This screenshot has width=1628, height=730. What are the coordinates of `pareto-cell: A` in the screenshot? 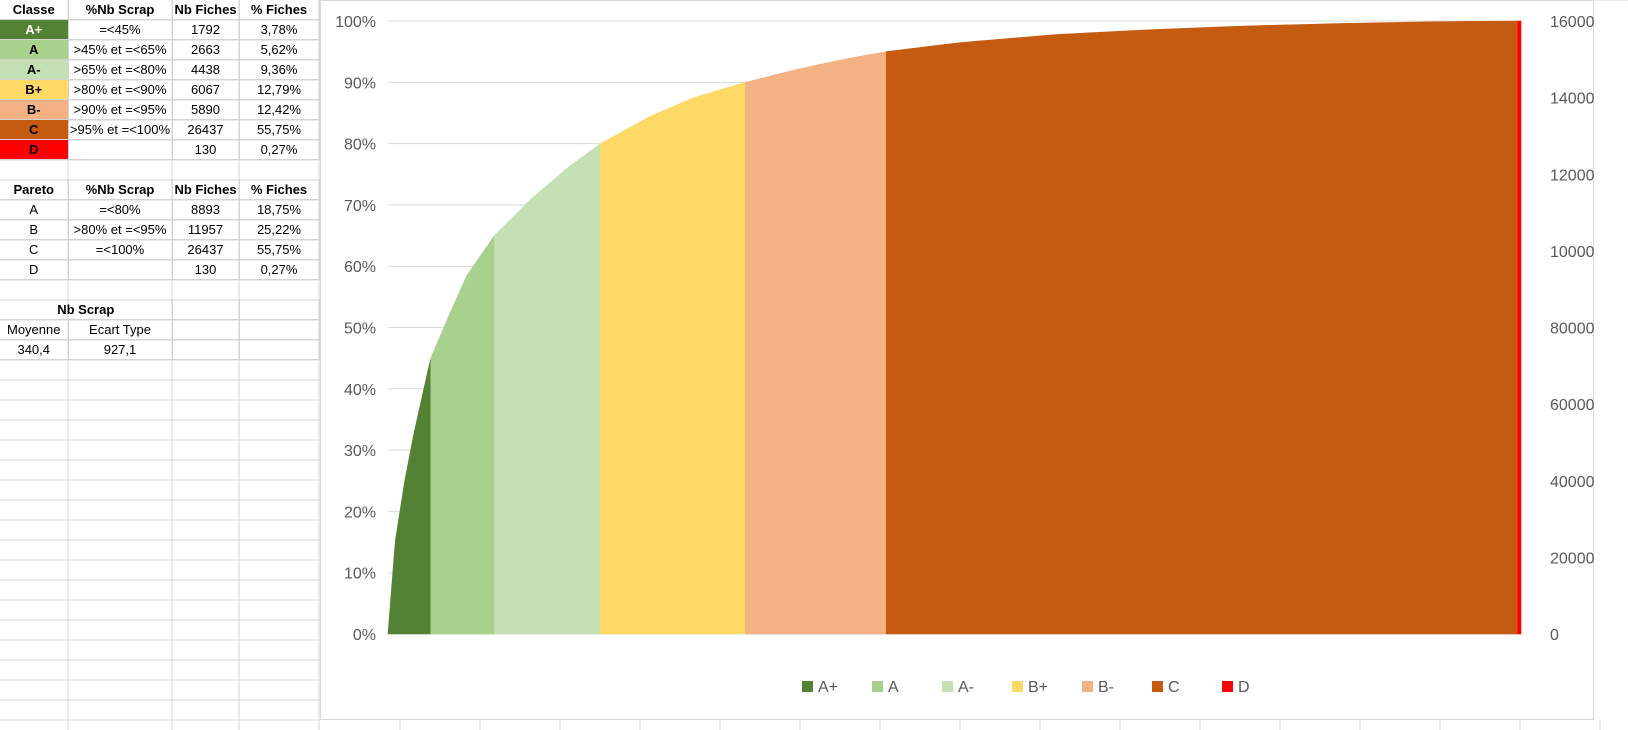 It's located at (34, 209).